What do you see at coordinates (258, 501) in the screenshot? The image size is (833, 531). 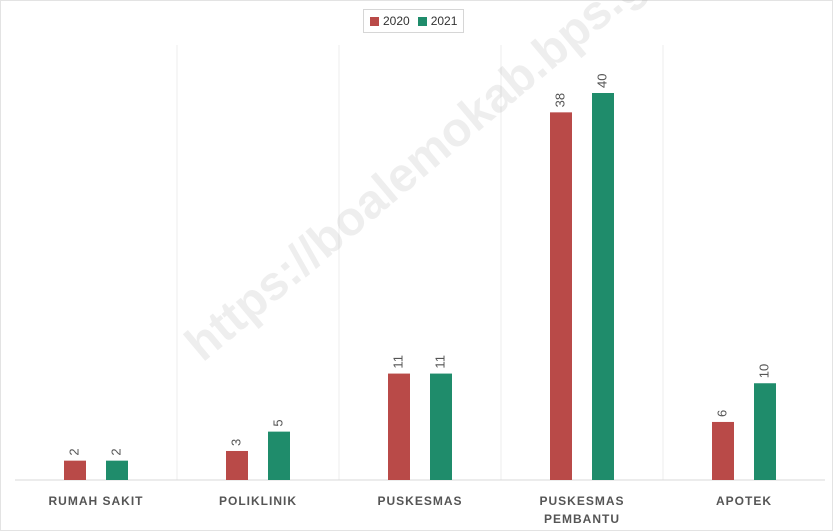 I see `x-tick-label: POLIKLINIK` at bounding box center [258, 501].